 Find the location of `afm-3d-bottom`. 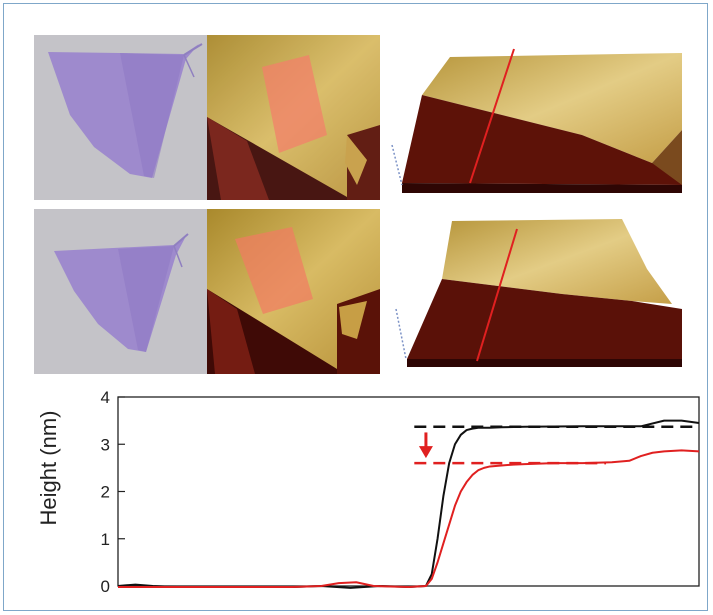

afm-3d-bottom is located at coordinates (542, 291).